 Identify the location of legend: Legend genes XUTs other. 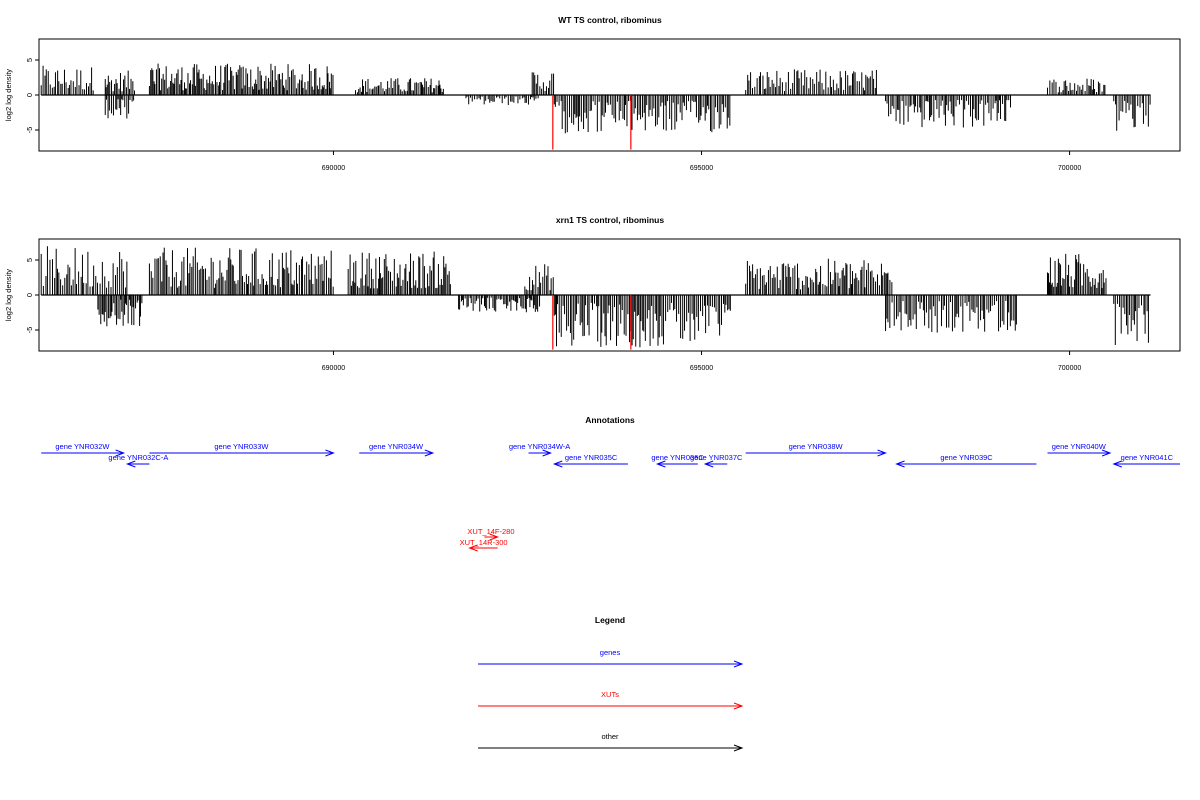
(611, 683).